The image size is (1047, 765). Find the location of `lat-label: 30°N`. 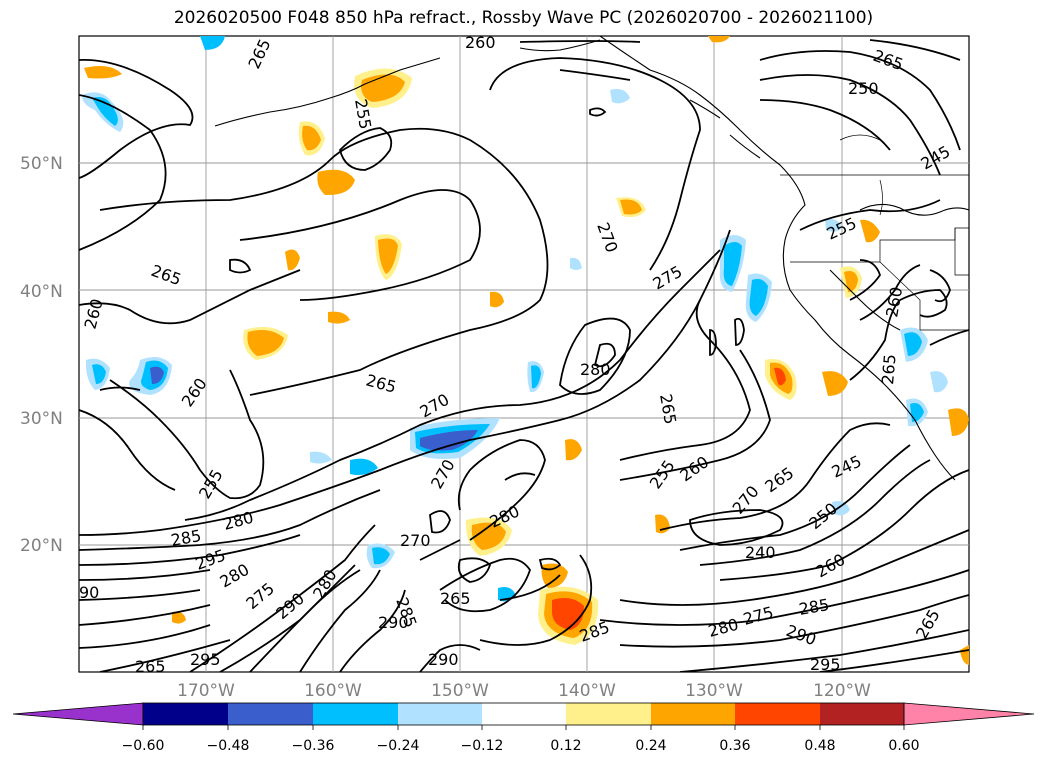

lat-label: 30°N is located at coordinates (41, 419).